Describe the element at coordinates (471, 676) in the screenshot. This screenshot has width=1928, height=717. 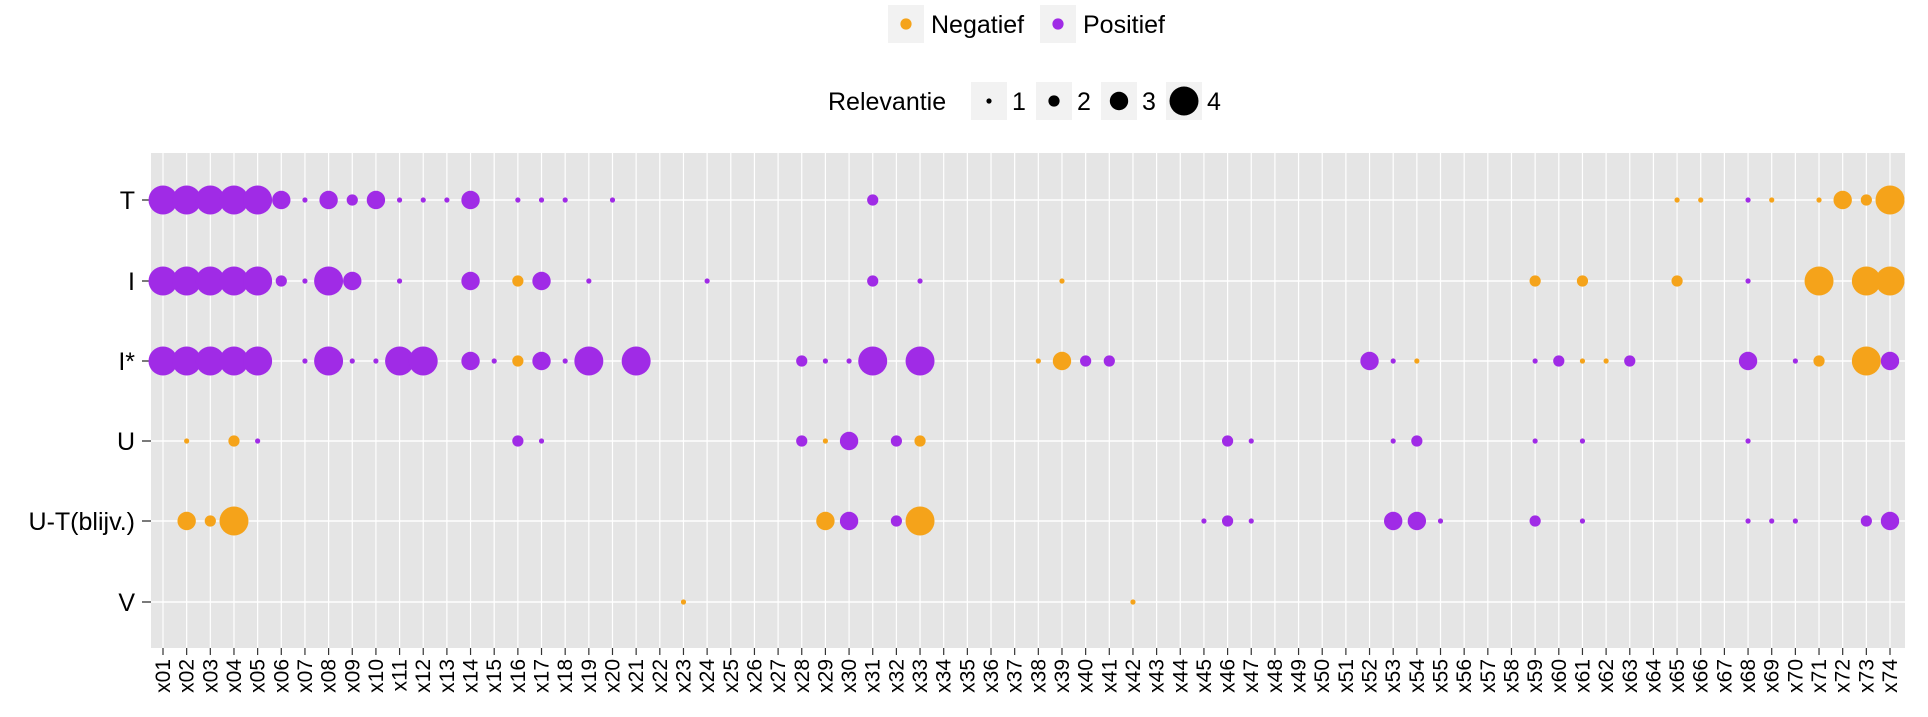
I see `xtick-label-x14: x14` at that location.